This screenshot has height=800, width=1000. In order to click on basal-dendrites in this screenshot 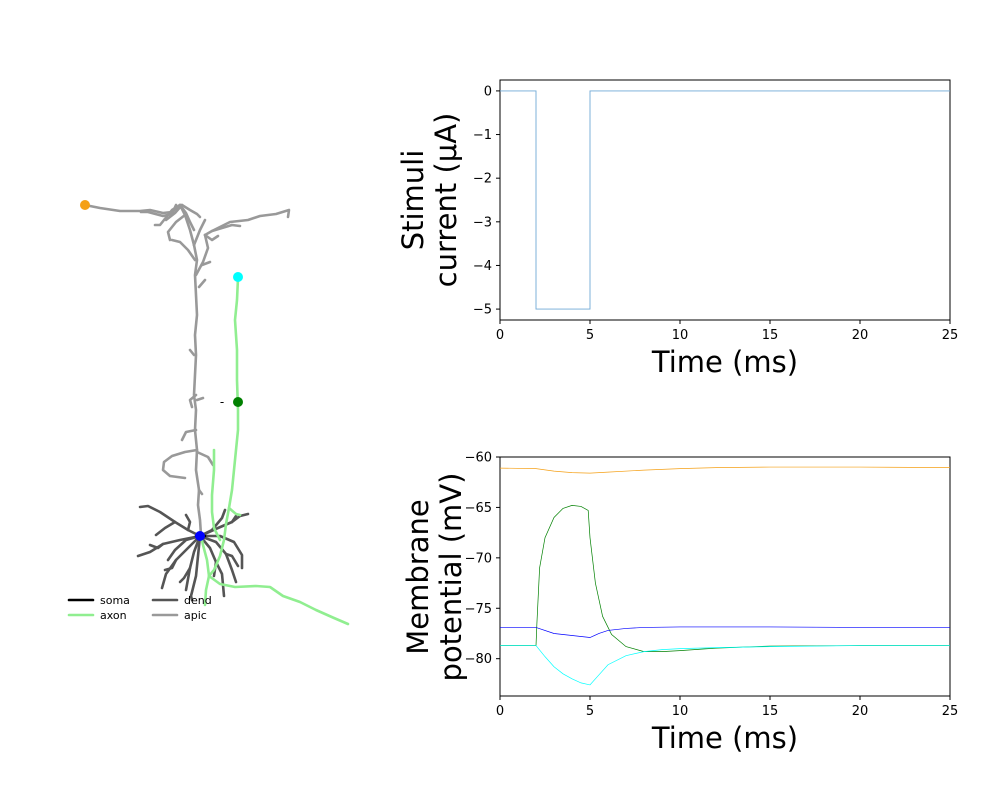, I will do `click(193, 553)`.